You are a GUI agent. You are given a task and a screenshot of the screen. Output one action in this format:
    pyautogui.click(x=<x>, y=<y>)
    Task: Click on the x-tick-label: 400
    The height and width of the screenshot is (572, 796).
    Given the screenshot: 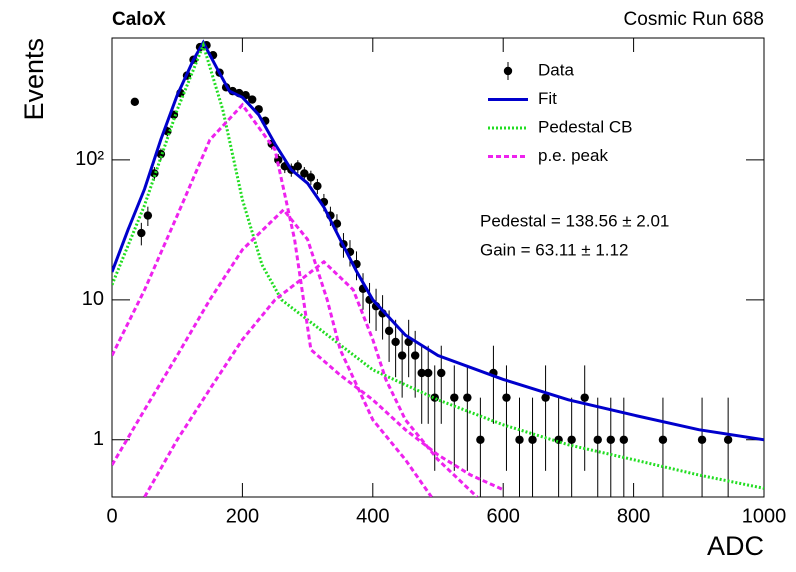 What is the action you would take?
    pyautogui.click(x=372, y=516)
    